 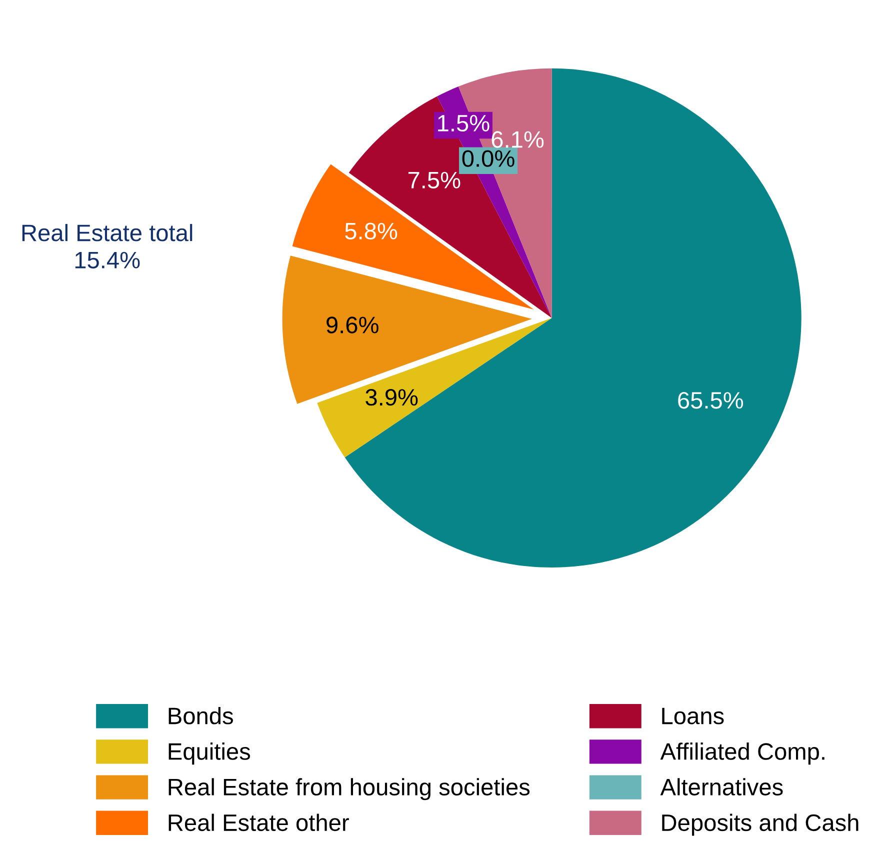 I want to click on legend-label: Equities, so click(x=209, y=753).